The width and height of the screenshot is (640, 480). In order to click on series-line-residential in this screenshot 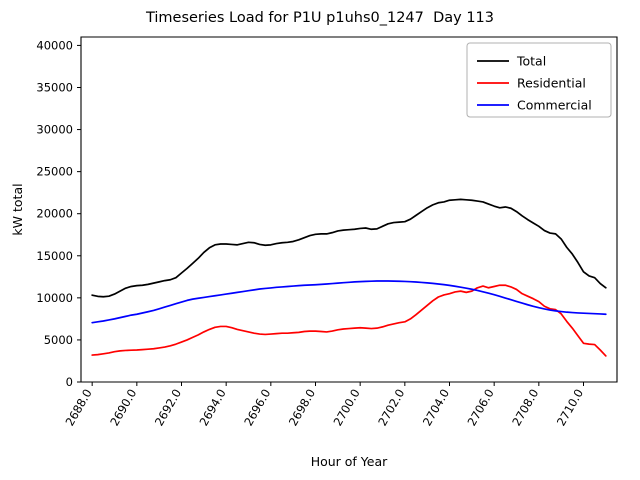, I will do `click(349, 320)`.